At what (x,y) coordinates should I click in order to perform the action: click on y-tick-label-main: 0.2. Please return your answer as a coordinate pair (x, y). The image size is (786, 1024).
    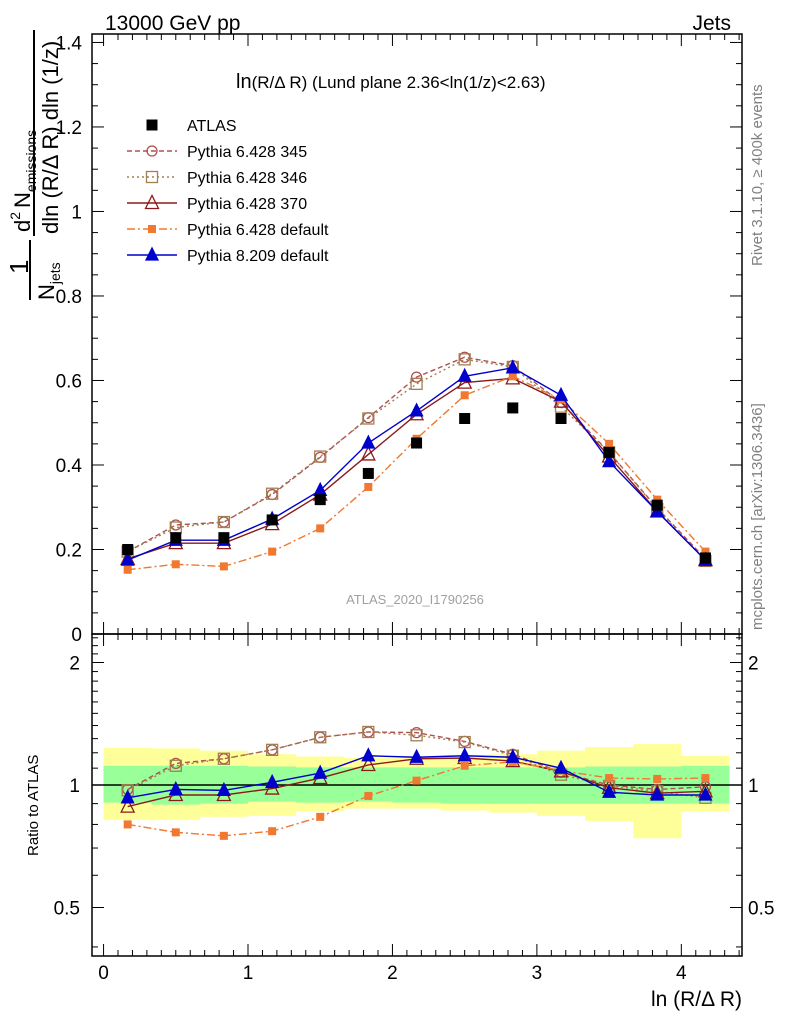
    Looking at the image, I should click on (69, 550).